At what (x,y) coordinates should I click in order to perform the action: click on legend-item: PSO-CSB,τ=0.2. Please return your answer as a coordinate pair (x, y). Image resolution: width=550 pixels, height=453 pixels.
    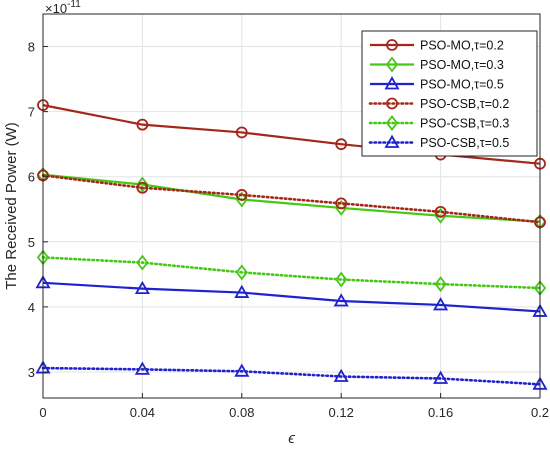
    Looking at the image, I should click on (438, 104).